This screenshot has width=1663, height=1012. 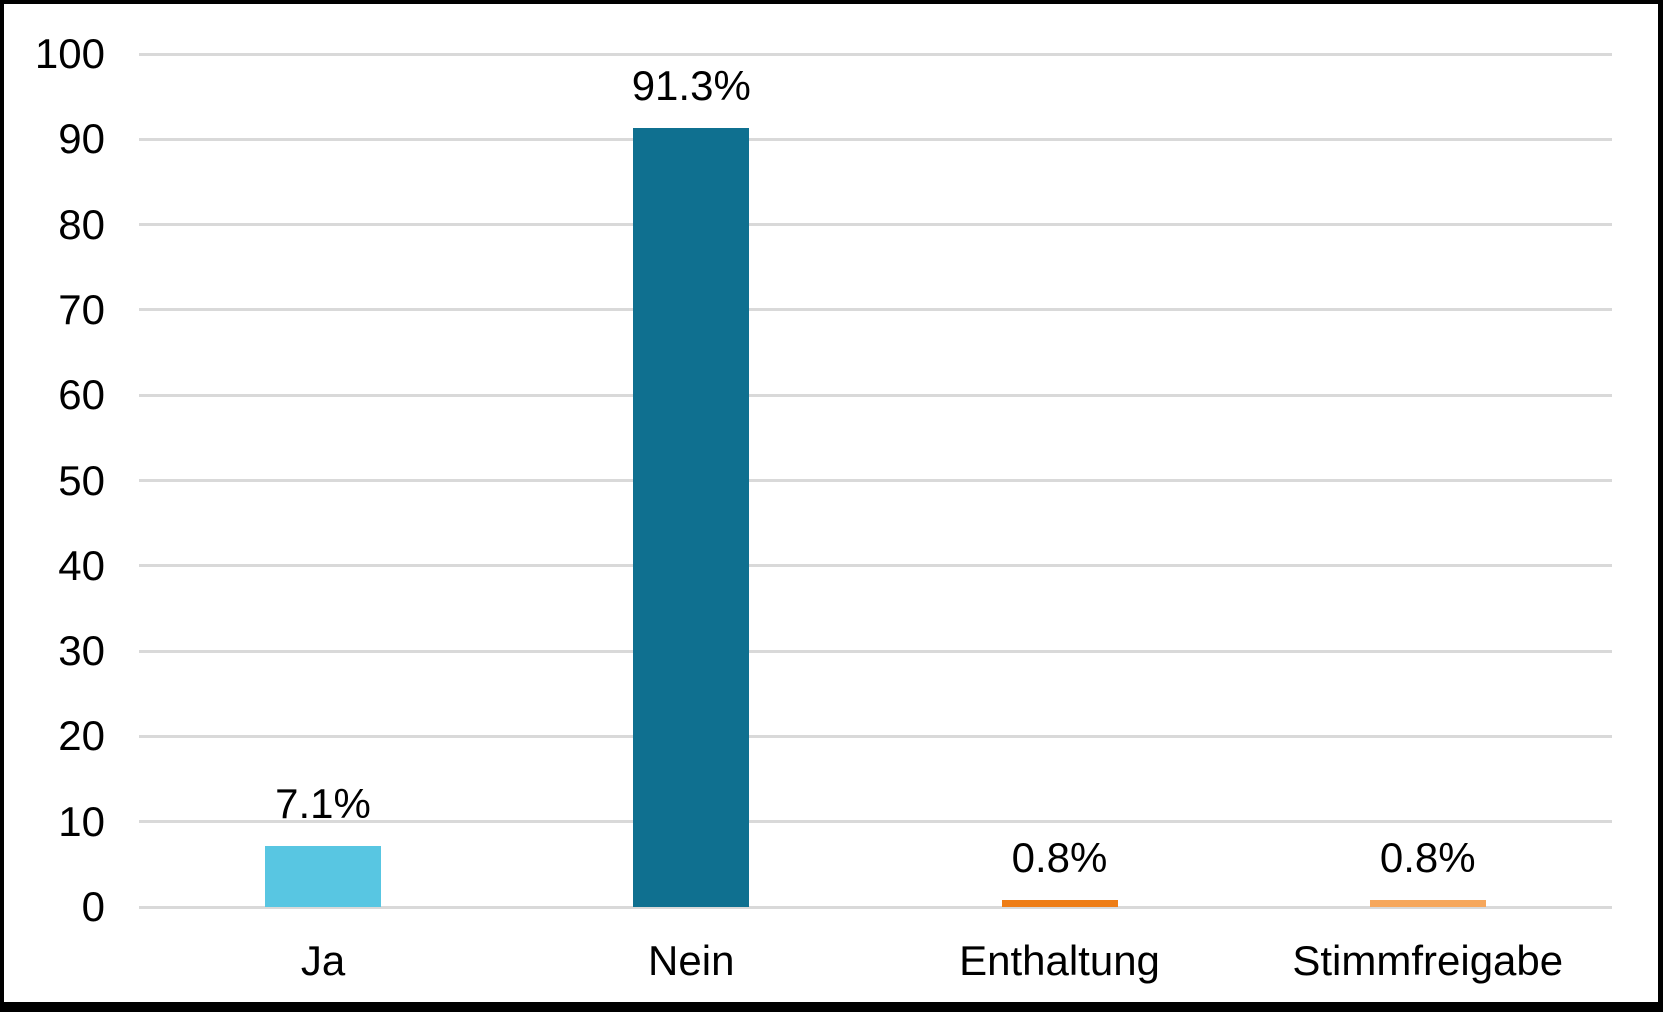 What do you see at coordinates (81, 821) in the screenshot?
I see `y-tick-label-10: 10` at bounding box center [81, 821].